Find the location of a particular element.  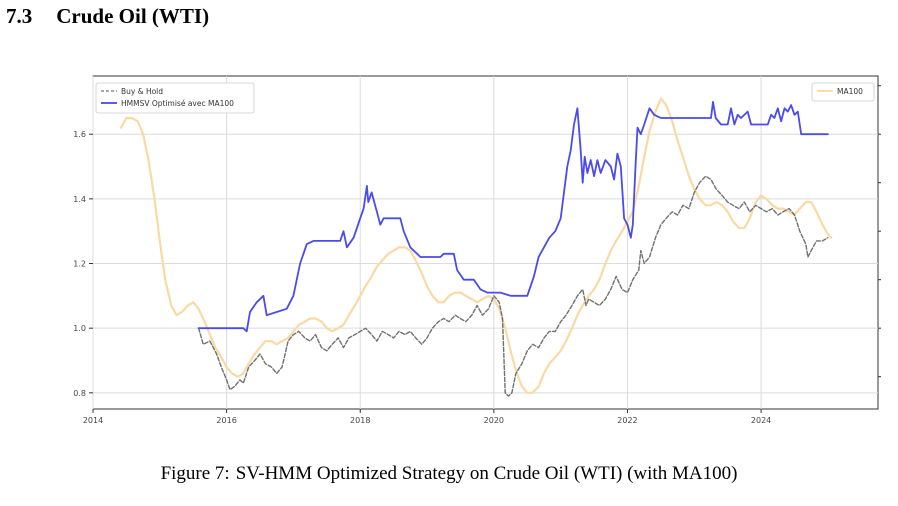

legend-label: HMMSV Optimisé avec MA100 is located at coordinates (177, 103).